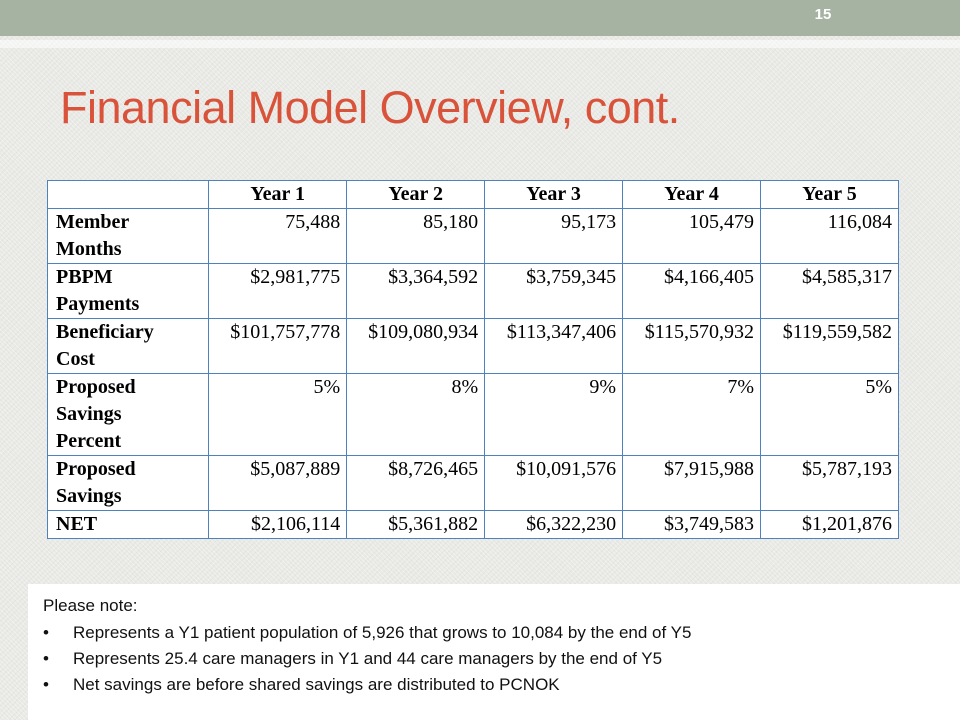 This screenshot has height=720, width=960. I want to click on row-label: Proposed Savings, so click(128, 483).